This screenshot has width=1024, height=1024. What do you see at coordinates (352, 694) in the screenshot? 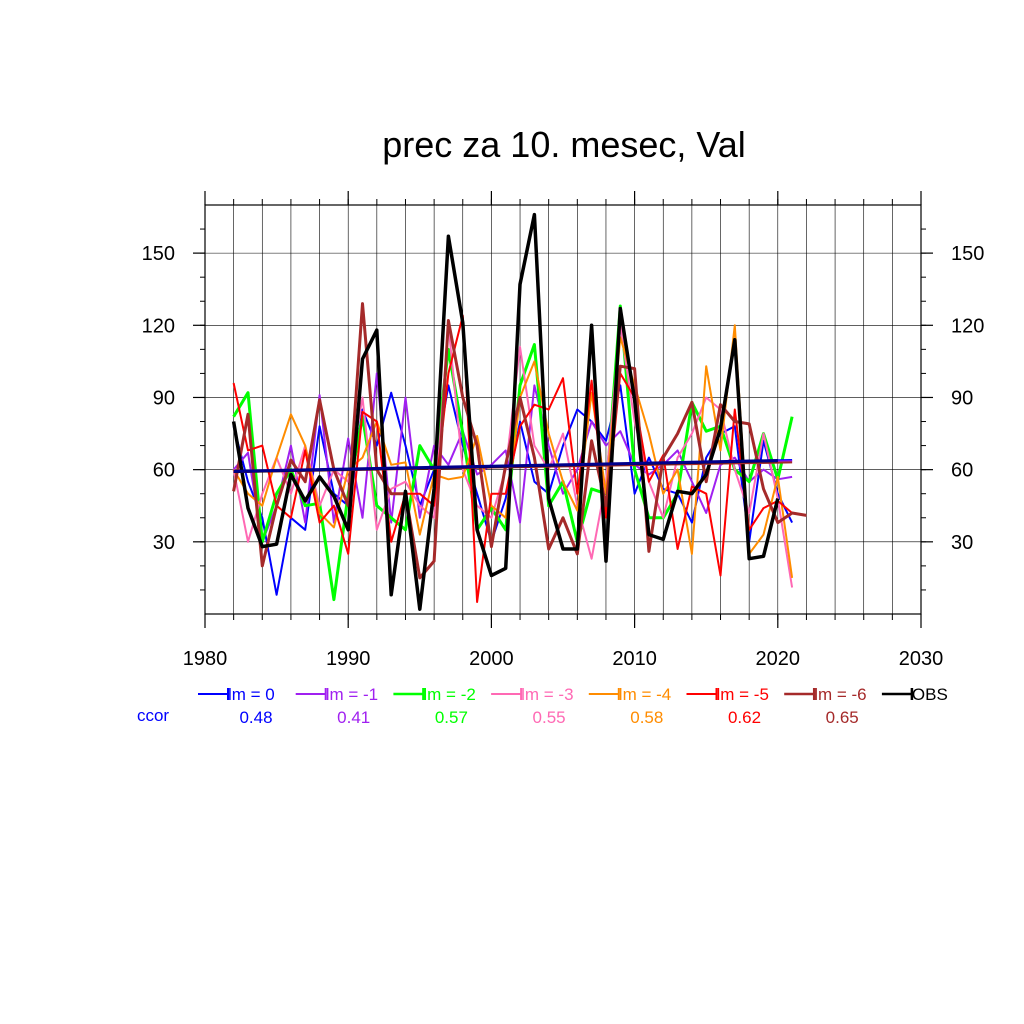
I see `legend-label: lm = -1` at bounding box center [352, 694].